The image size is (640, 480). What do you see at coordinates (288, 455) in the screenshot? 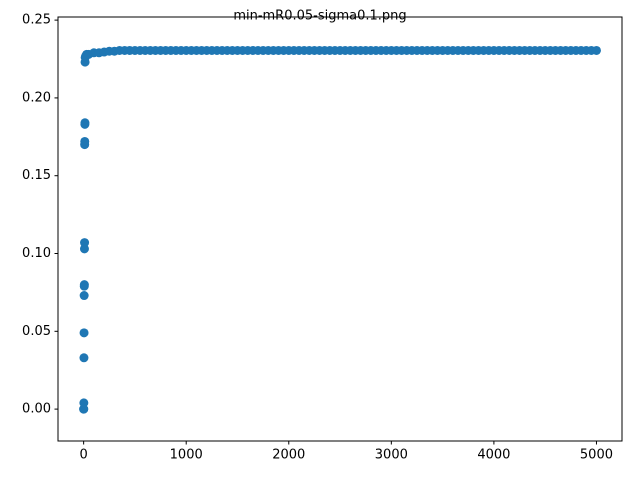
I see `x-tick-label: 2000` at bounding box center [288, 455].